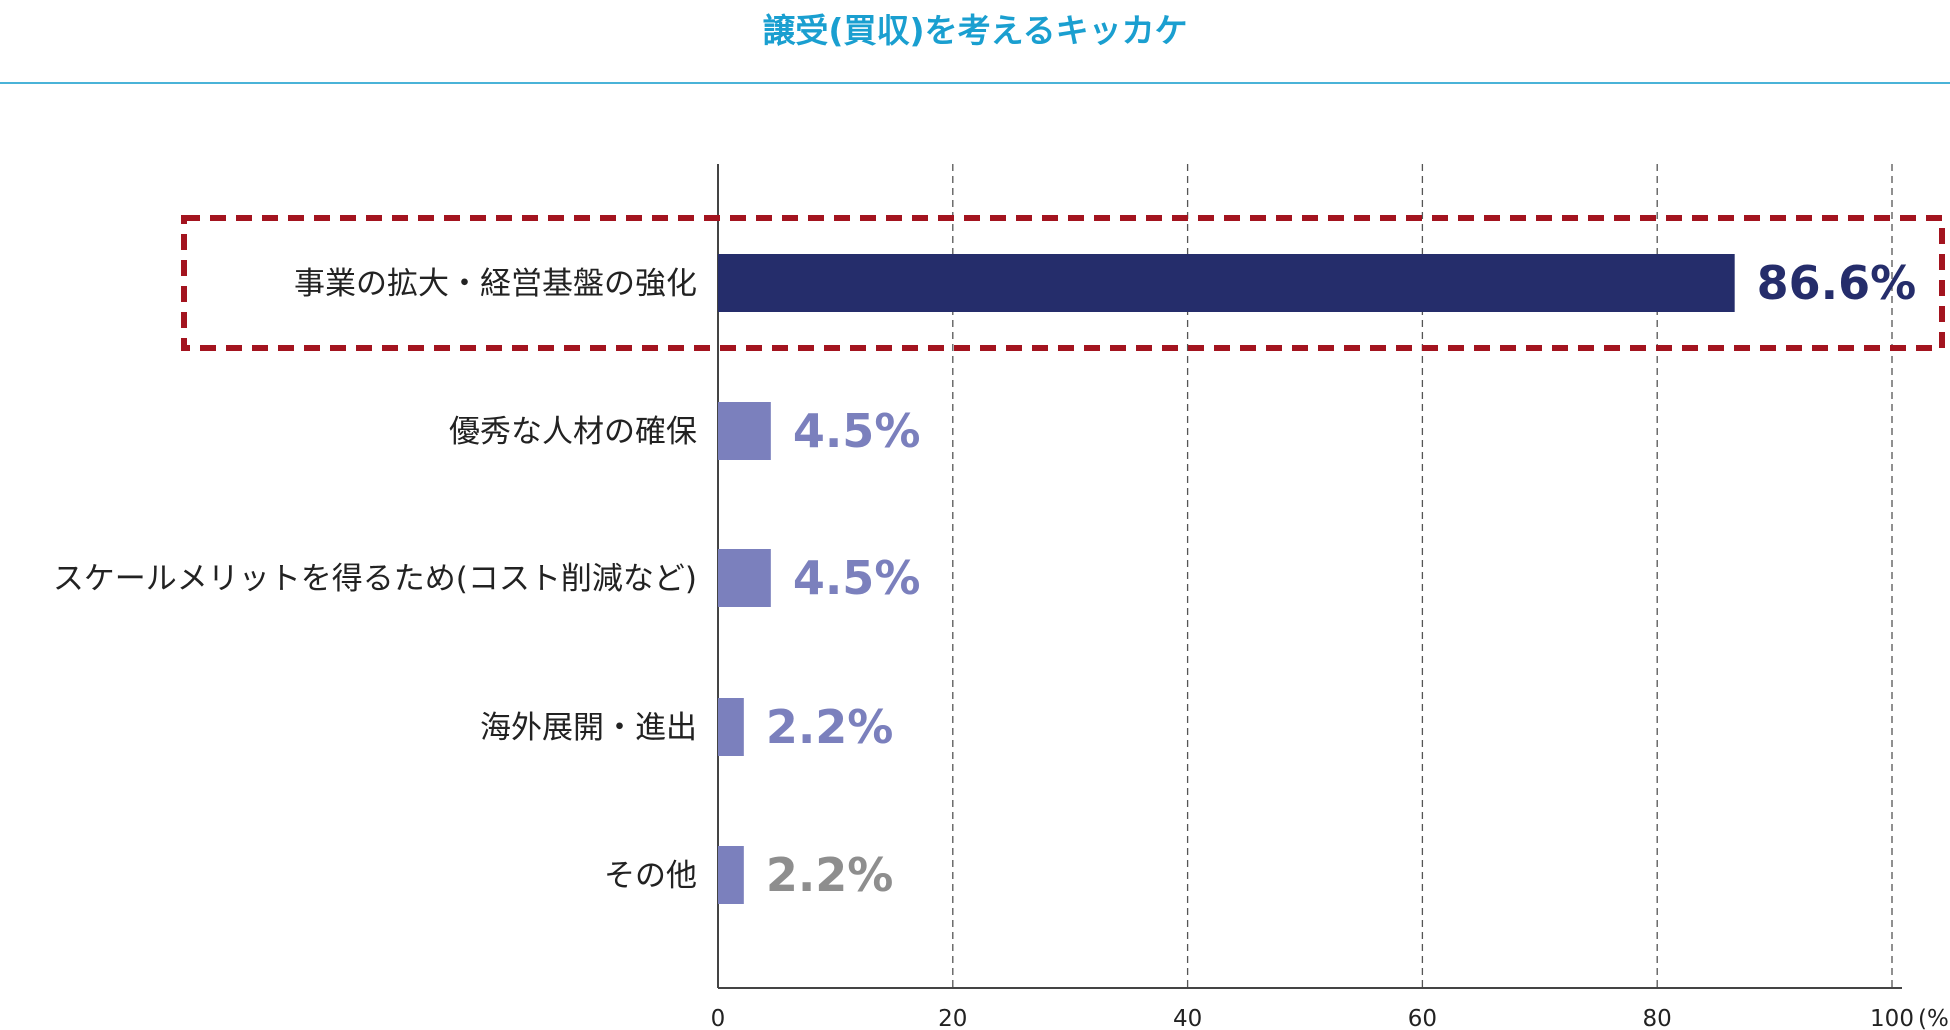 This screenshot has width=1950, height=1030. I want to click on x-tick-label: 0, so click(718, 1018).